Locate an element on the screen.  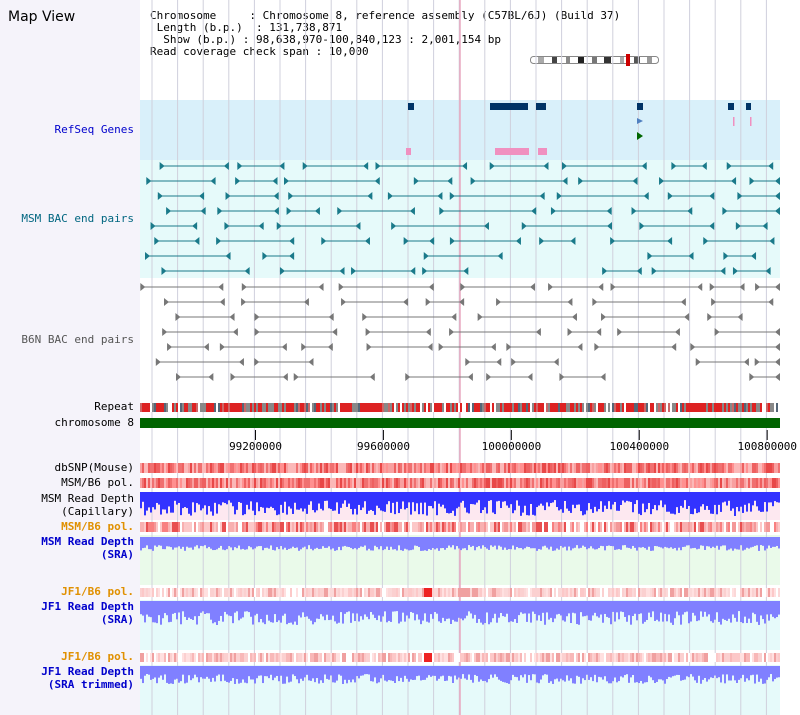
track-label-msm-depth-sra: MSM Read Depth (SRA) is located at coordinates (87, 548).